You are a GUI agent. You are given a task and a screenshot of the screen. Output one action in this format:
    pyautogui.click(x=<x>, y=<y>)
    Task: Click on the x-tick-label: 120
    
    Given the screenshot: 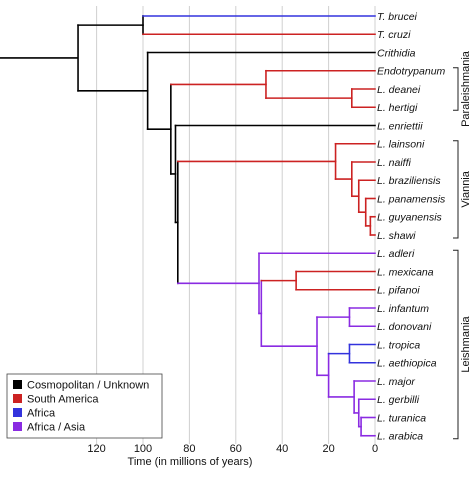 What is the action you would take?
    pyautogui.click(x=96, y=449)
    